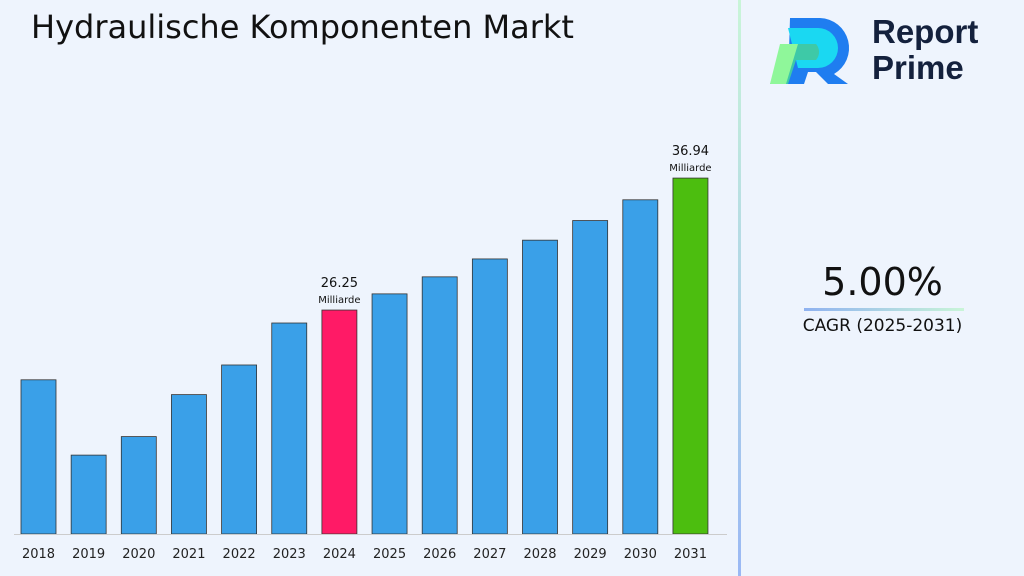  What do you see at coordinates (389, 414) in the screenshot?
I see `bar-2025` at bounding box center [389, 414].